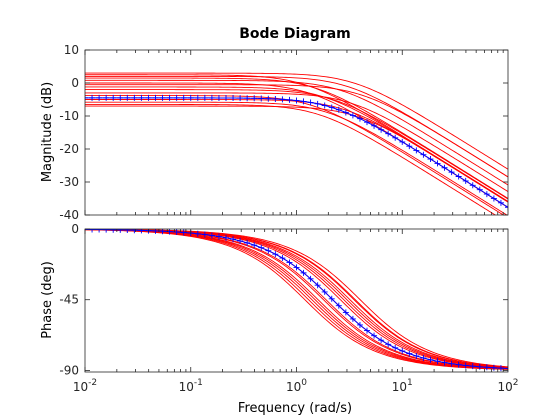 This screenshot has width=560, height=420. I want to click on frequency-axis-label: Frequency (rad/s), so click(295, 408).